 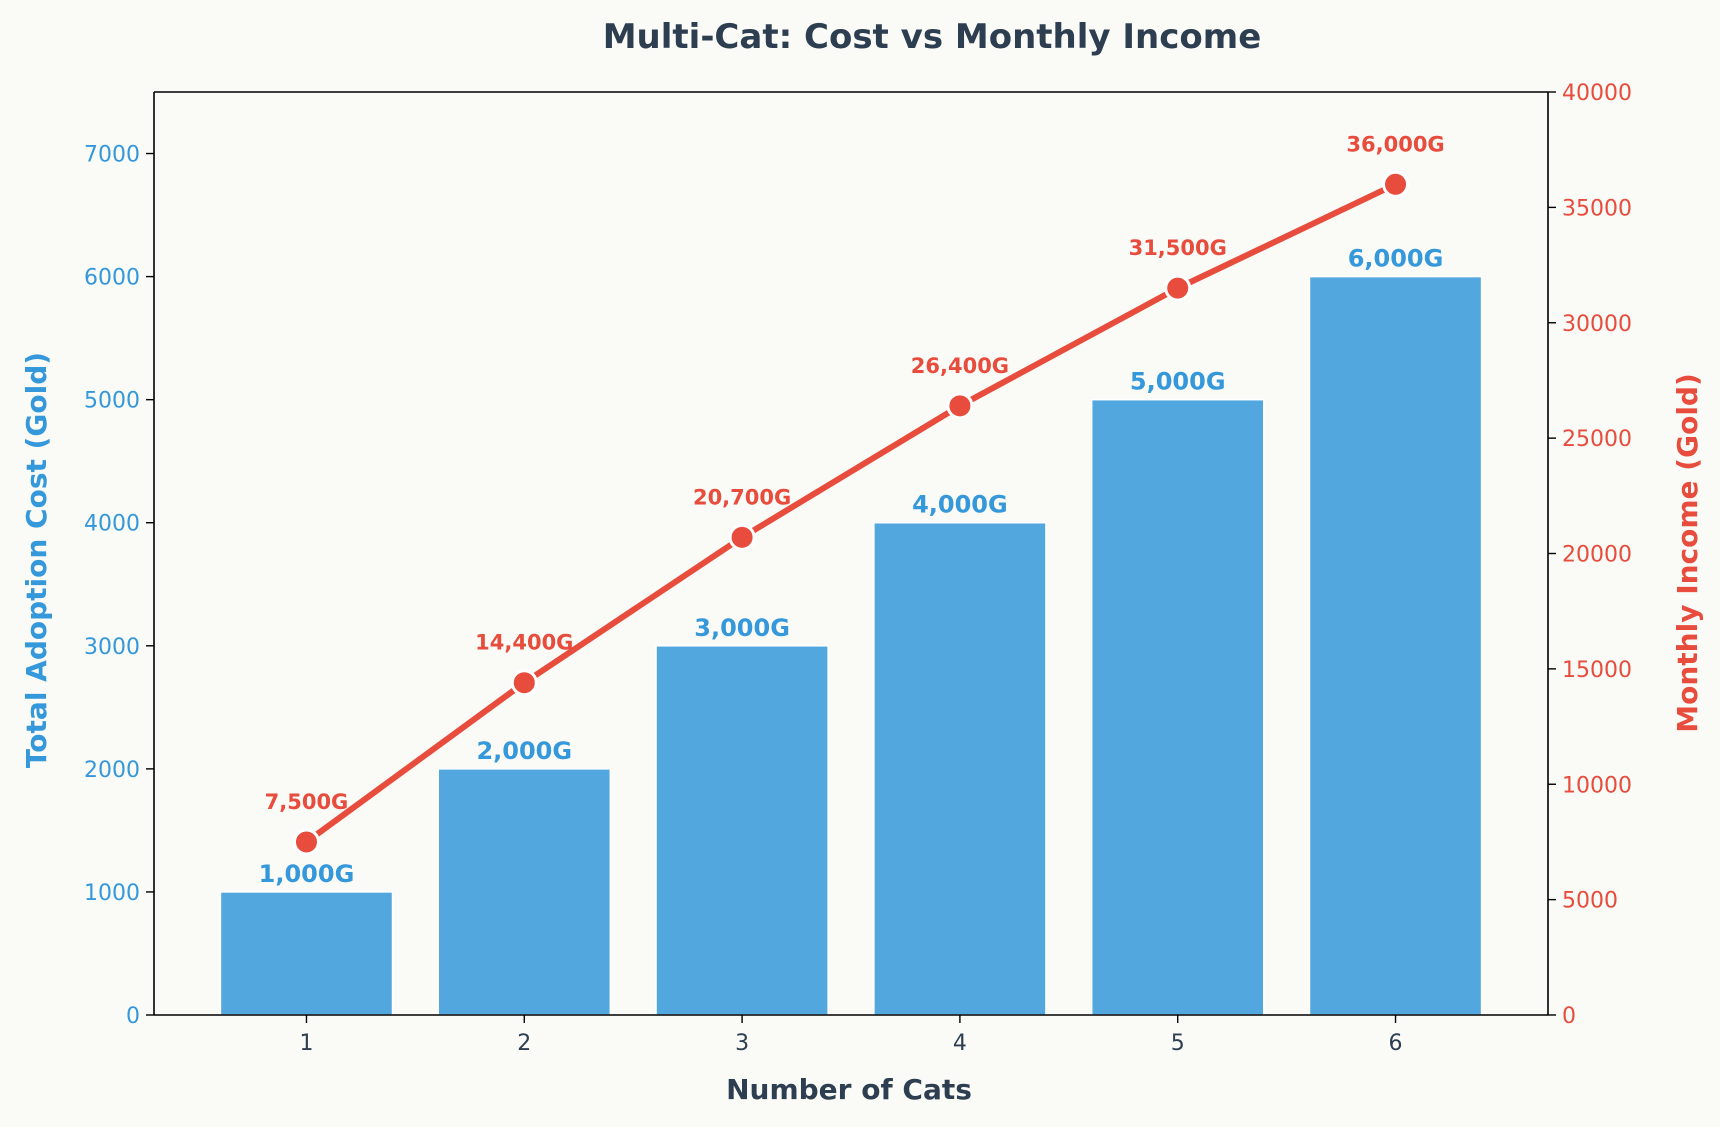 What do you see at coordinates (36, 560) in the screenshot?
I see `y-axis-label: Total Adoption Cost (Gold)` at bounding box center [36, 560].